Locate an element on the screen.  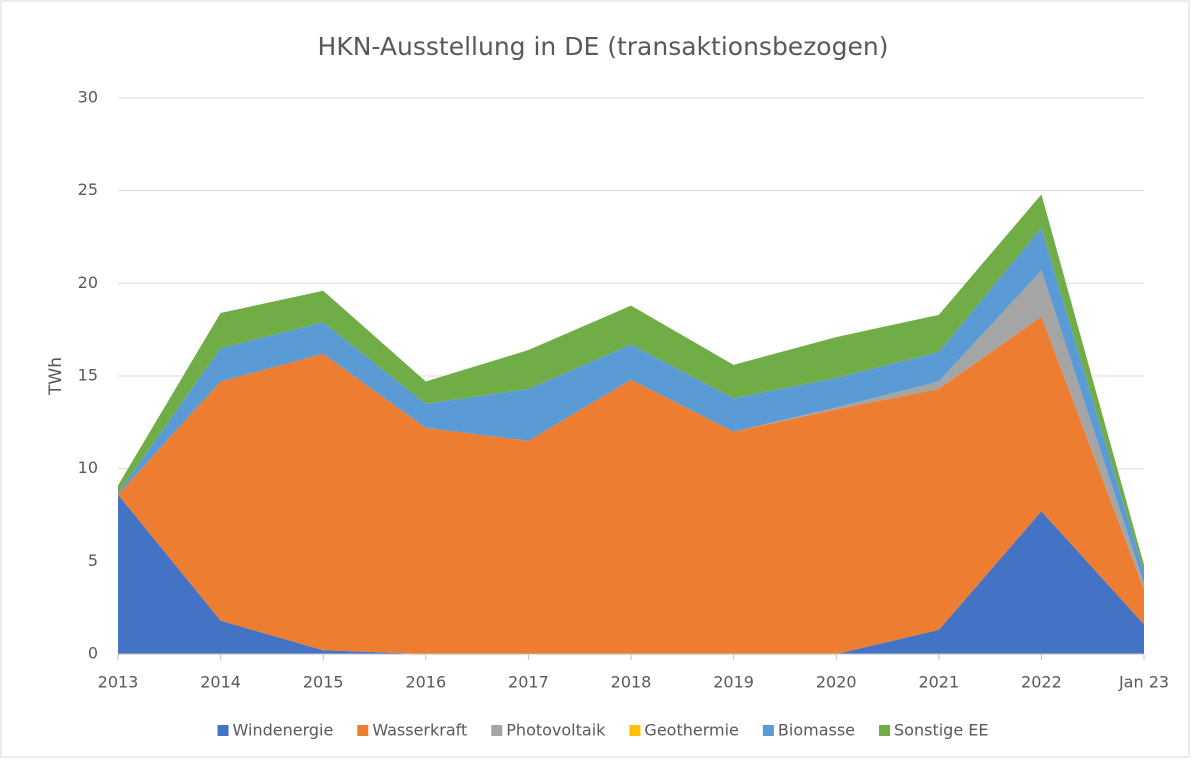
y-tick-label: 10 is located at coordinates (88, 467).